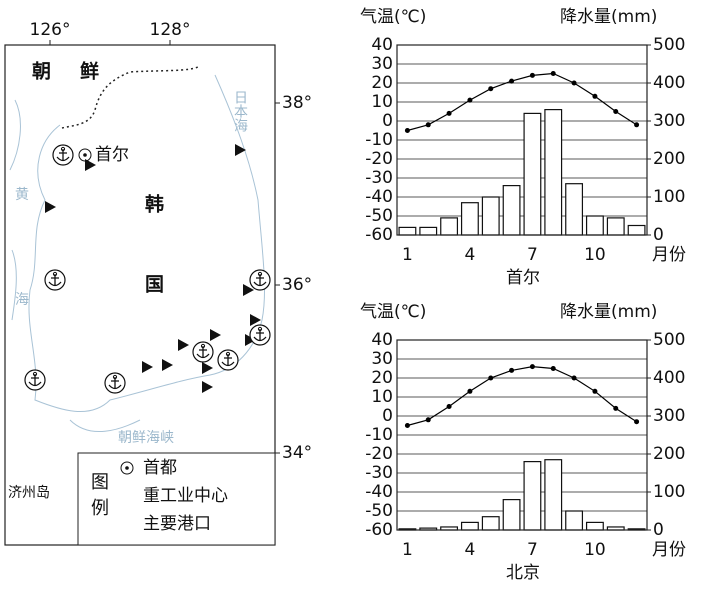 The image size is (701, 589). I want to click on x-tick-label: 10, so click(595, 550).